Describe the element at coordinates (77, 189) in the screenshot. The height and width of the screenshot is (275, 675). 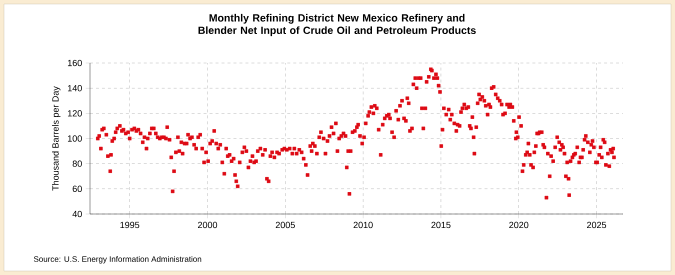
I see `y-tick-label: 60` at that location.